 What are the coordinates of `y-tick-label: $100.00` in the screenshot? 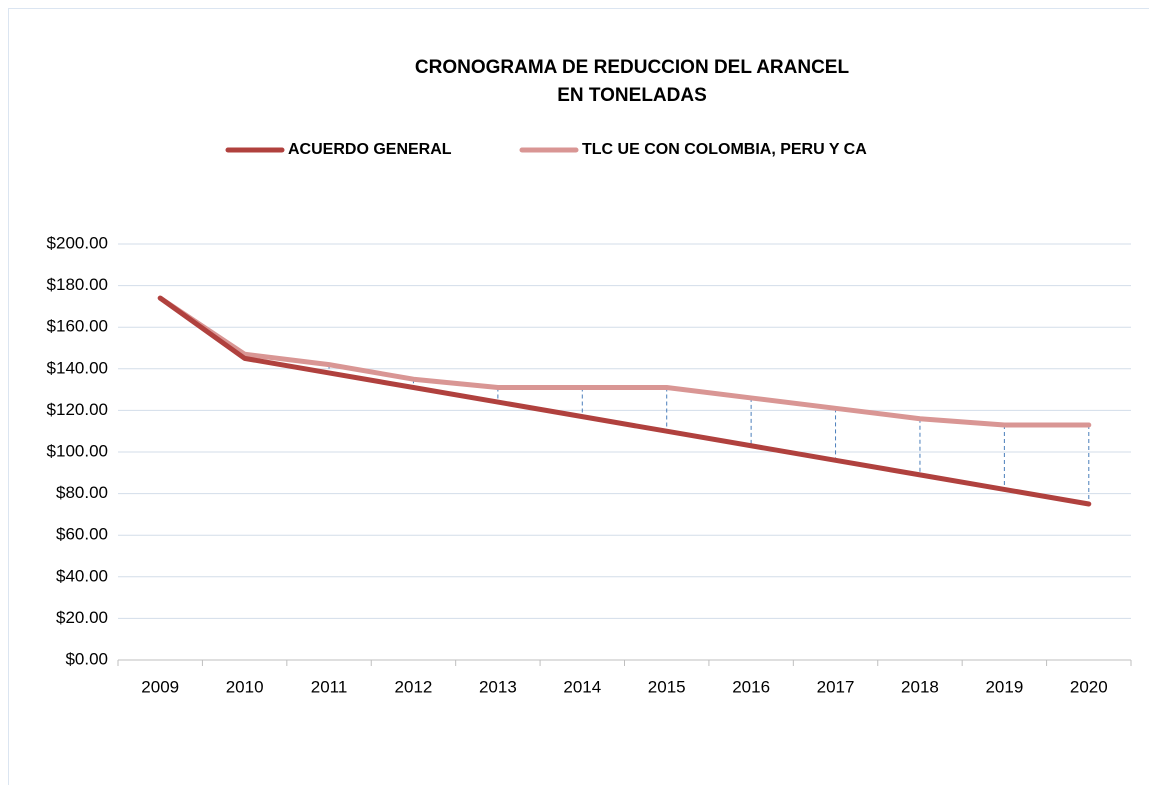 It's located at (77, 450).